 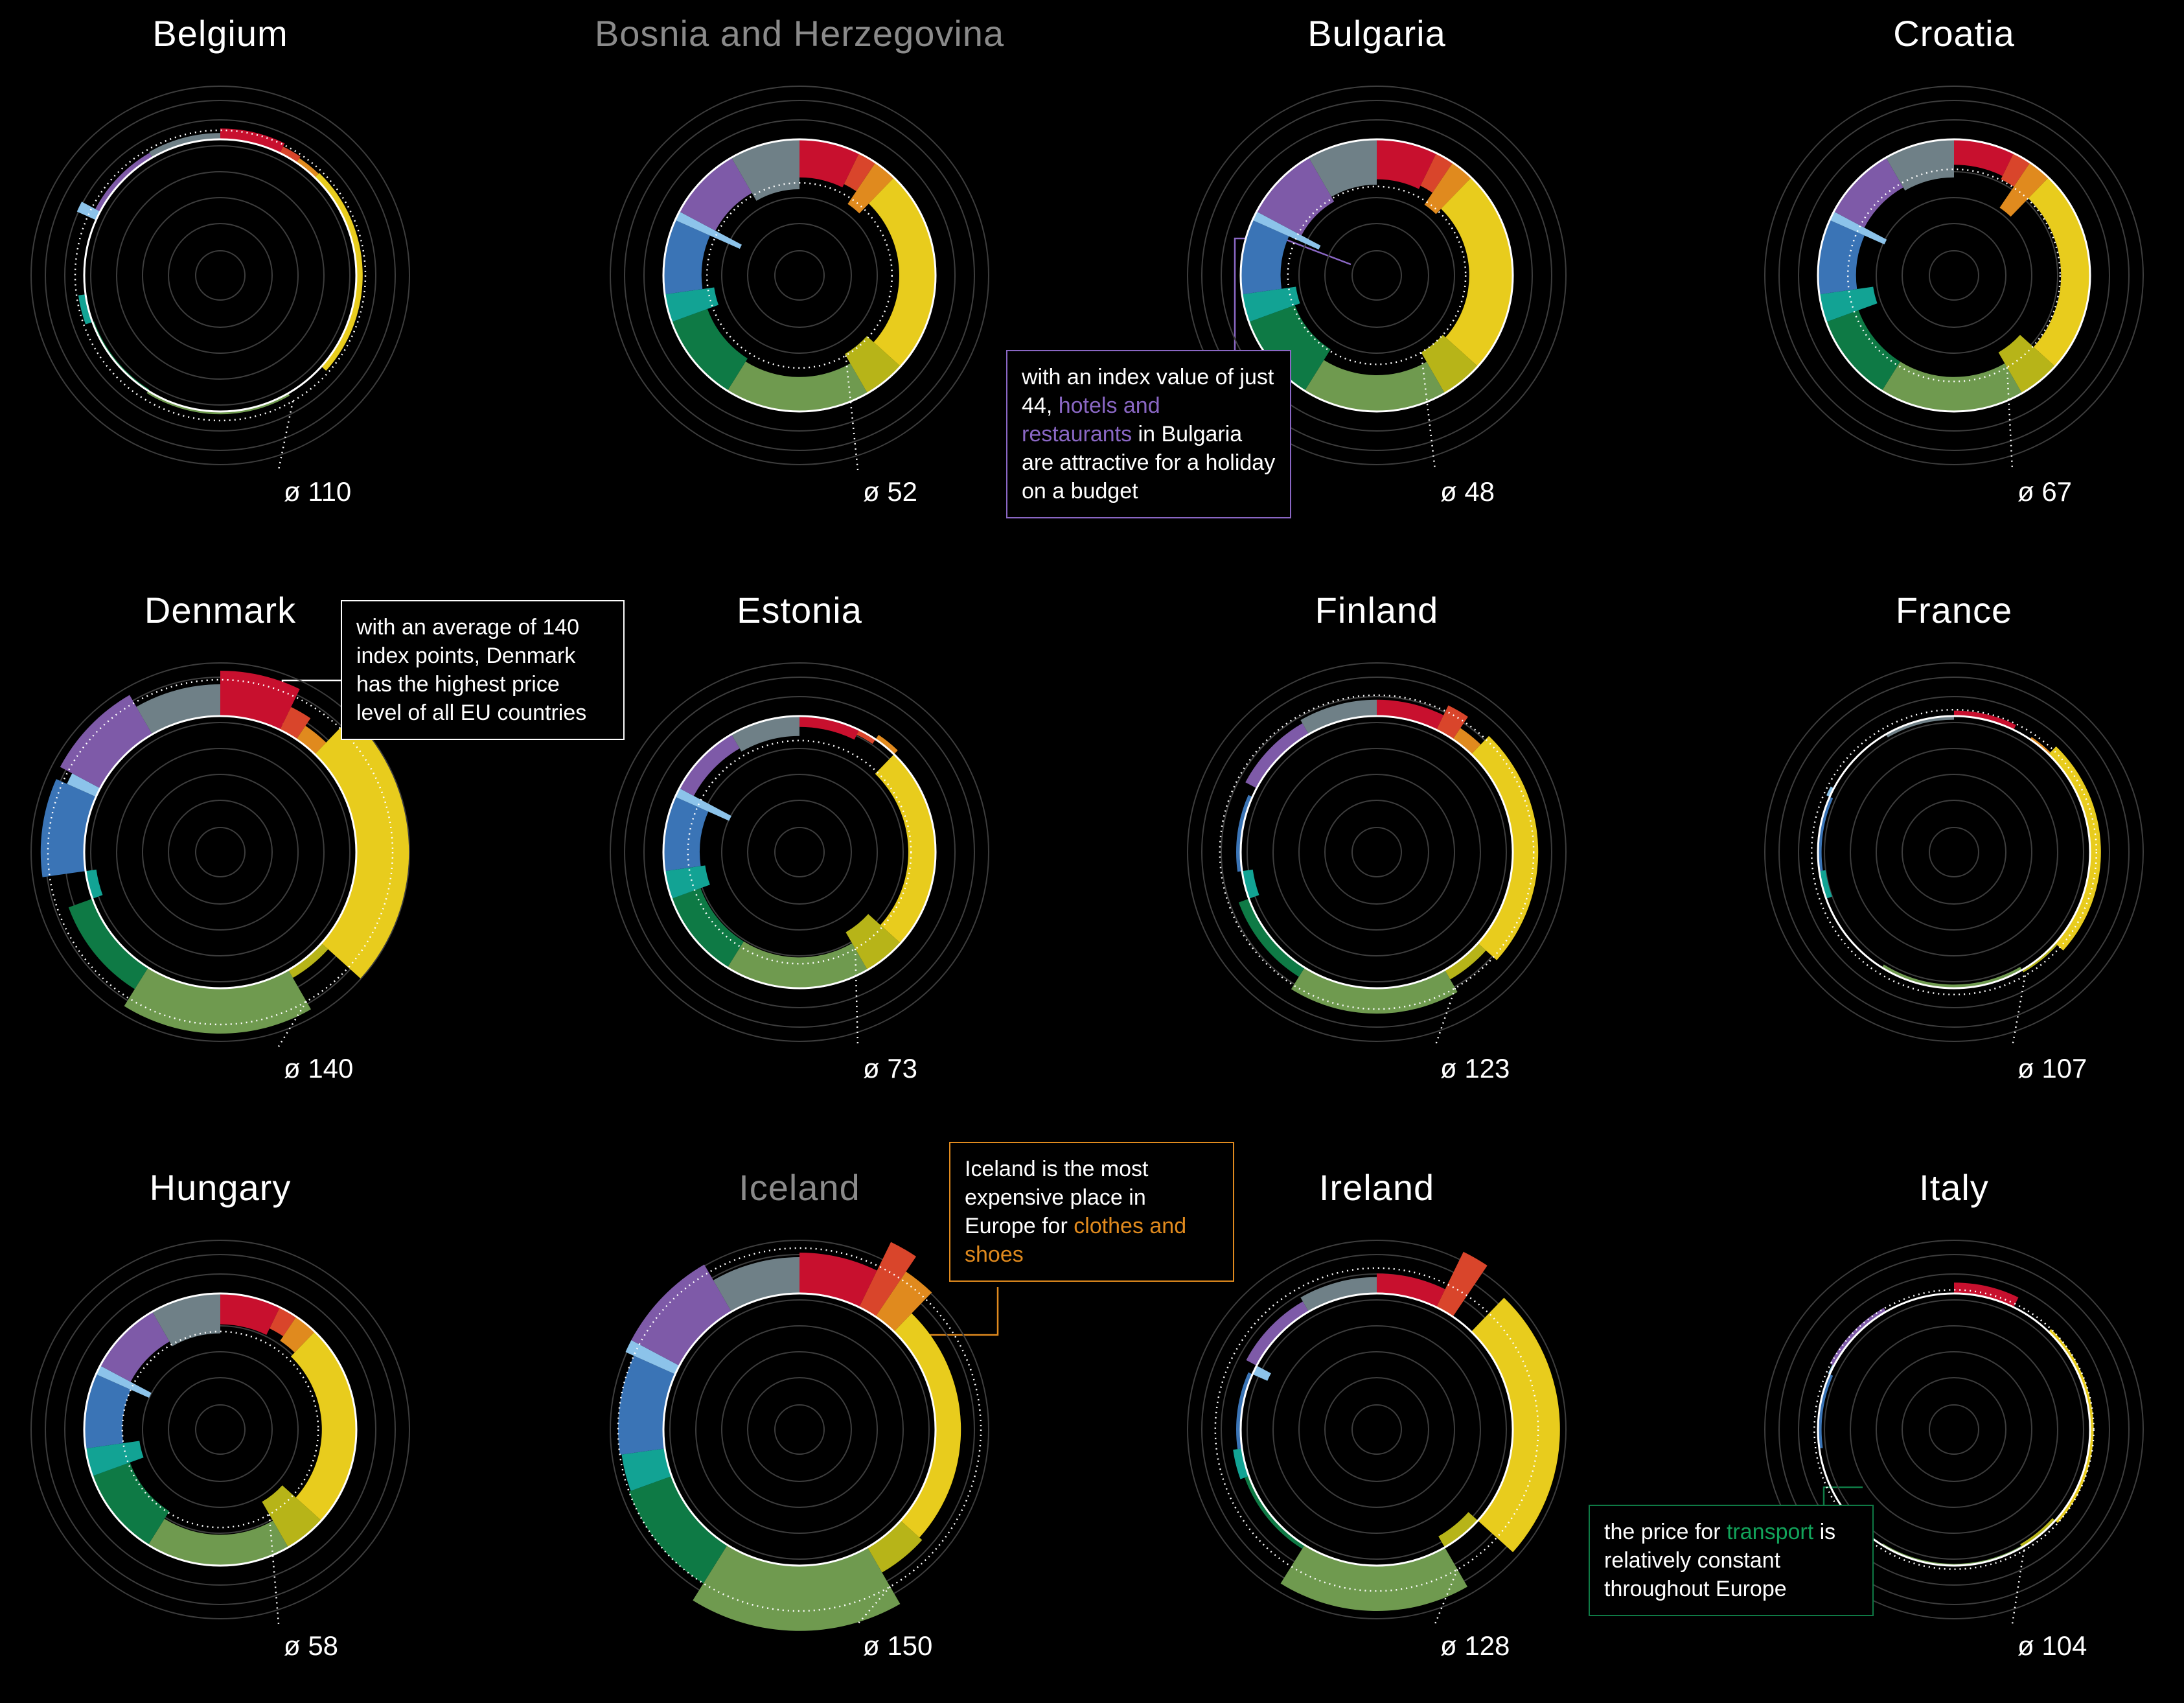 What do you see at coordinates (1076, 1240) in the screenshot?
I see `note-iceland-text-2: clothes and shoes` at bounding box center [1076, 1240].